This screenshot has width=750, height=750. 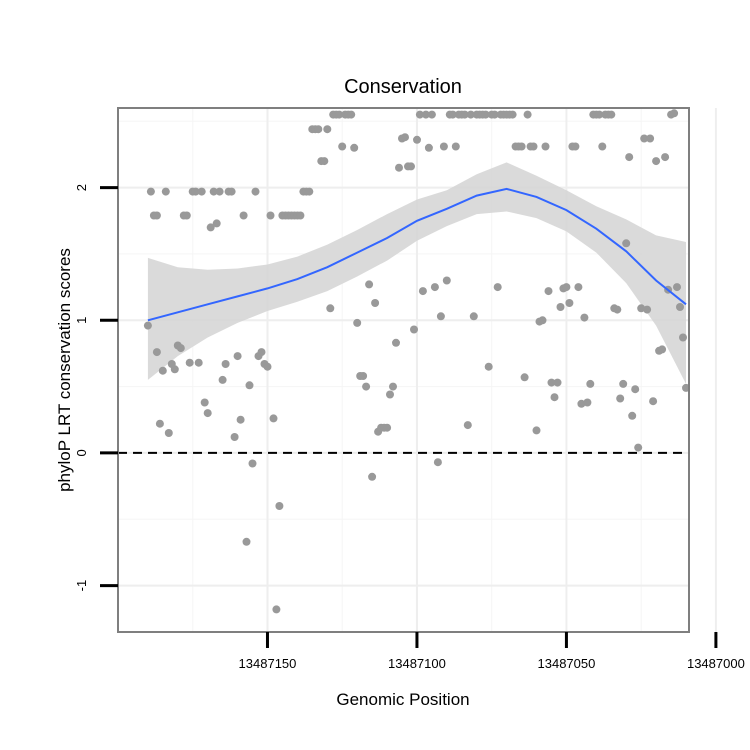 What do you see at coordinates (81, 320) in the screenshot?
I see `y-tick-label: 1` at bounding box center [81, 320].